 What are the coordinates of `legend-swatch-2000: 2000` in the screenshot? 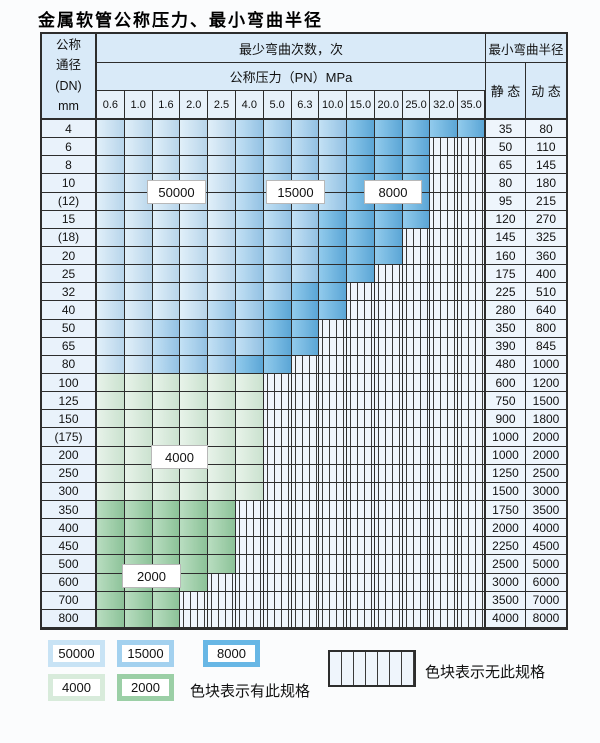 It's located at (145, 687).